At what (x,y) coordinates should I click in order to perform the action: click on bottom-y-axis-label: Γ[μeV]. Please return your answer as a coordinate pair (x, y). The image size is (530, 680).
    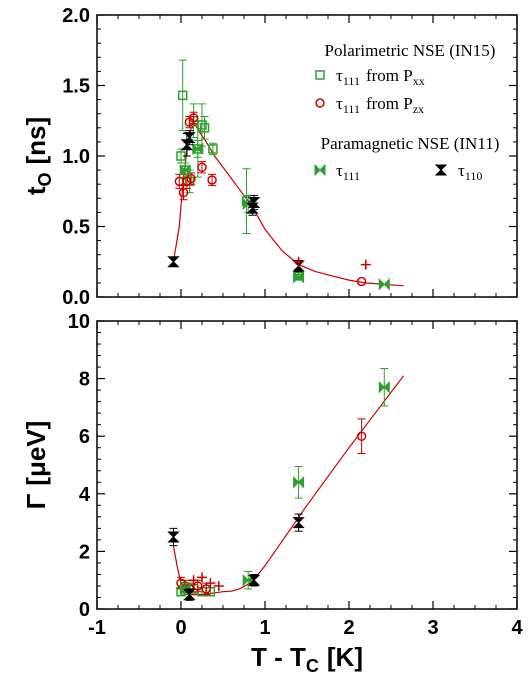
    Looking at the image, I should click on (36, 465).